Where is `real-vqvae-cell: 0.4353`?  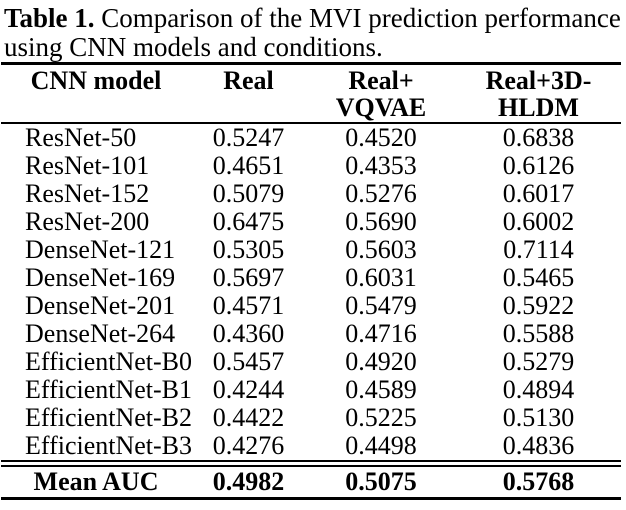
real-vqvae-cell: 0.4353 is located at coordinates (381, 165).